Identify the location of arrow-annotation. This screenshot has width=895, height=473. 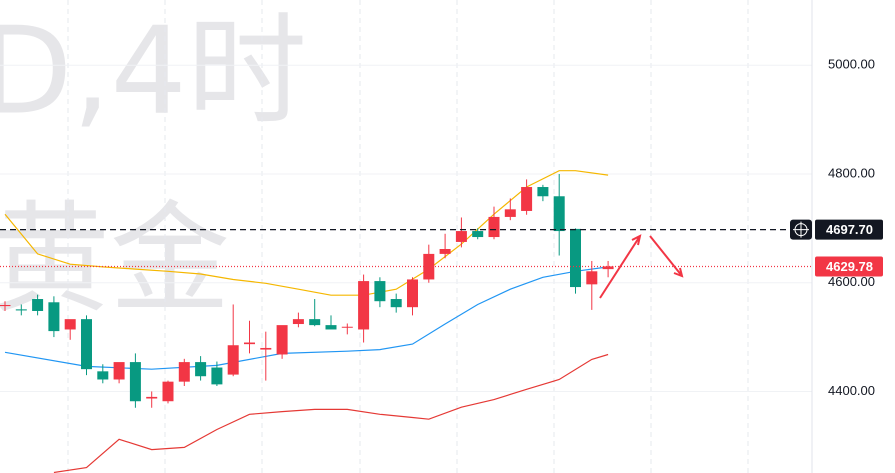
(641, 266).